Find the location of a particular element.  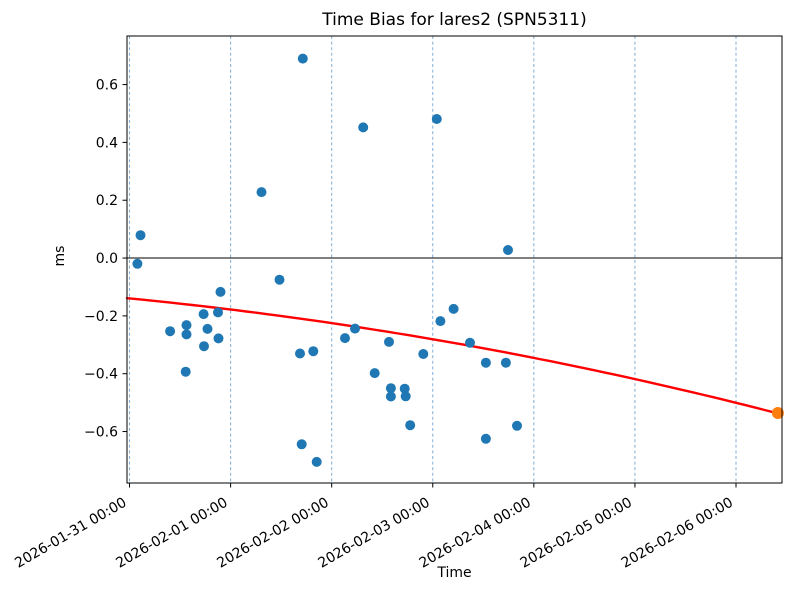

x-tick-label: 2026-02-06 00:00 is located at coordinates (677, 533).